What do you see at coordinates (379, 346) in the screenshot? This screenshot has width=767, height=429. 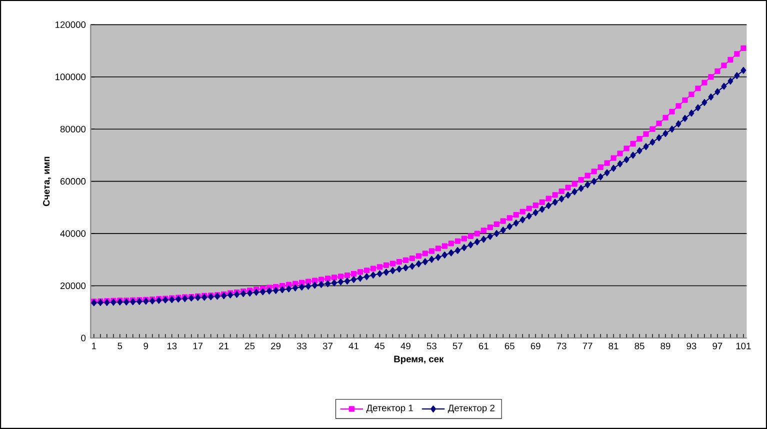 I see `x-tick-label: 45` at bounding box center [379, 346].